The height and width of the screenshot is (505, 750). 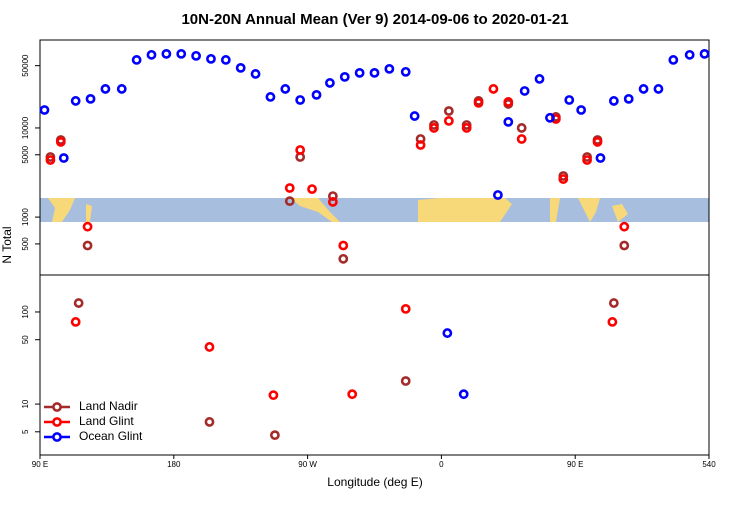 I want to click on y-tick-label: 100, so click(x=25, y=312).